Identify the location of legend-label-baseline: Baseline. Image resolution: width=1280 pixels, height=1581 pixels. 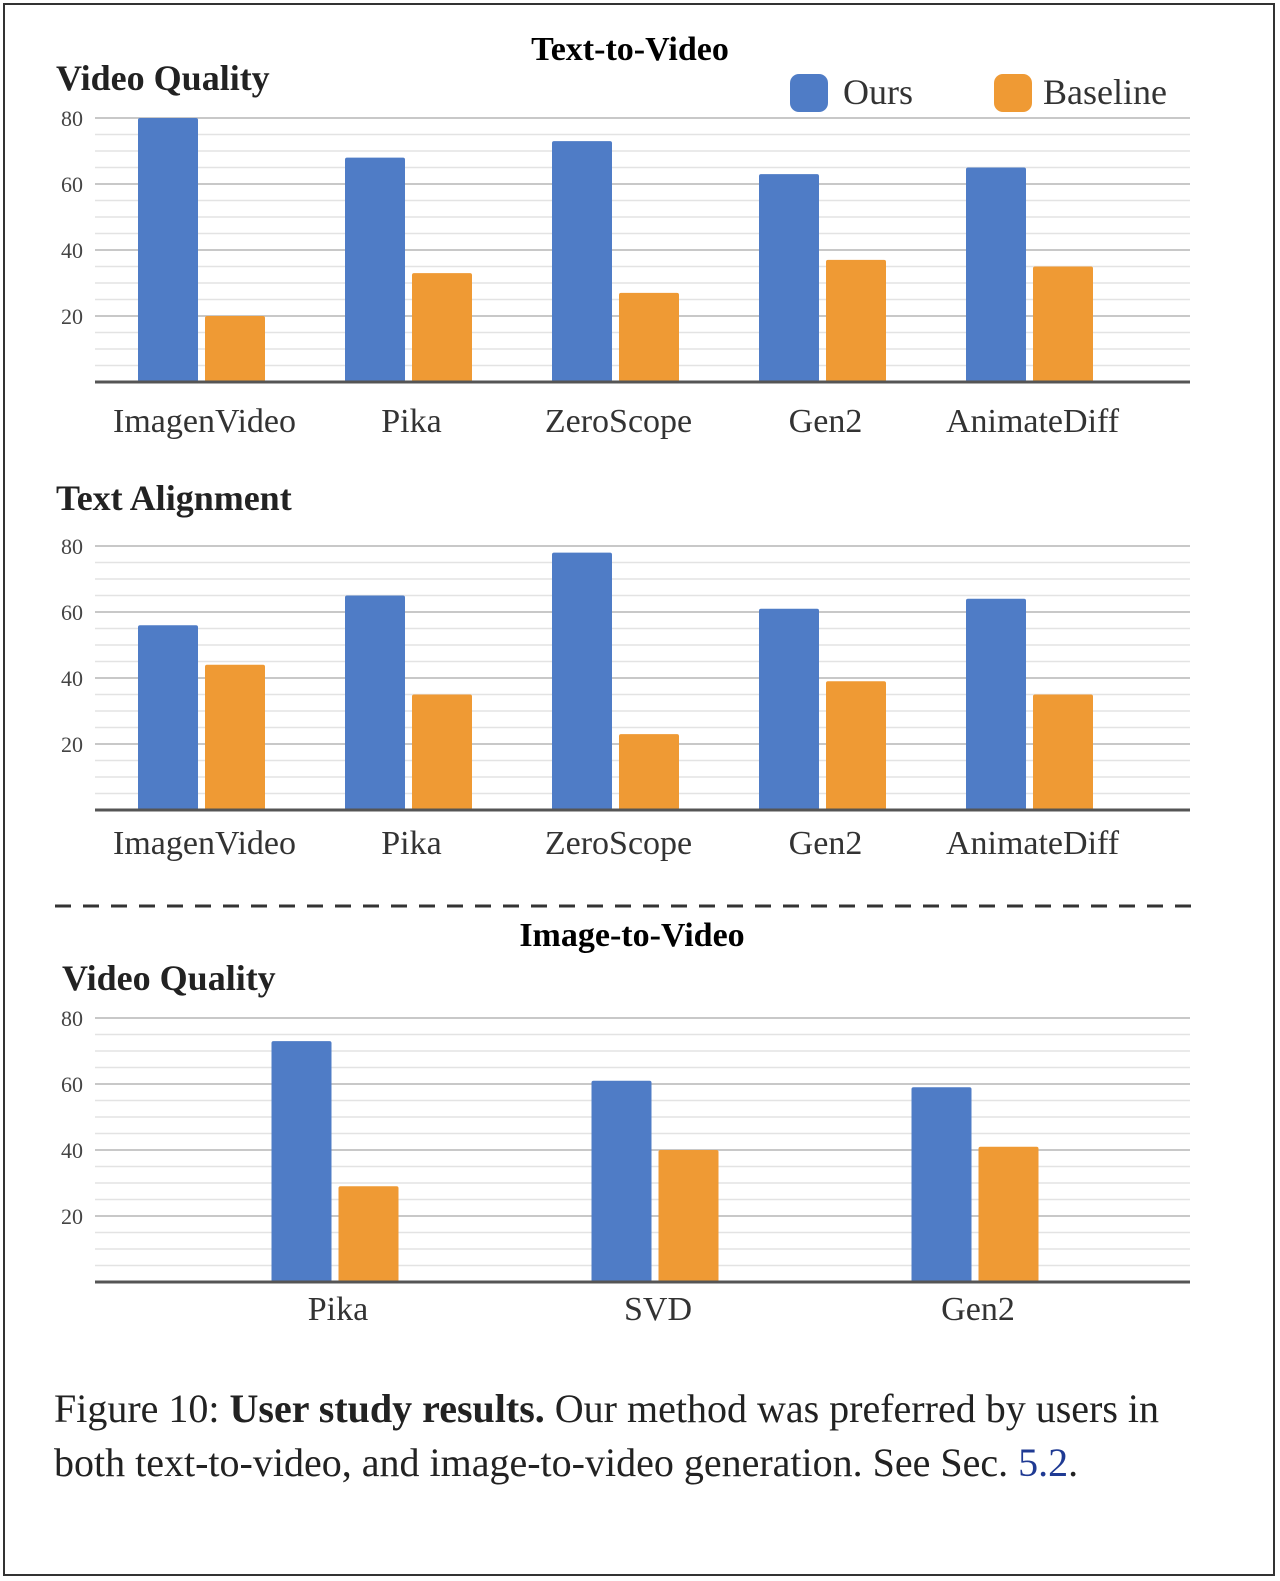
(1105, 92).